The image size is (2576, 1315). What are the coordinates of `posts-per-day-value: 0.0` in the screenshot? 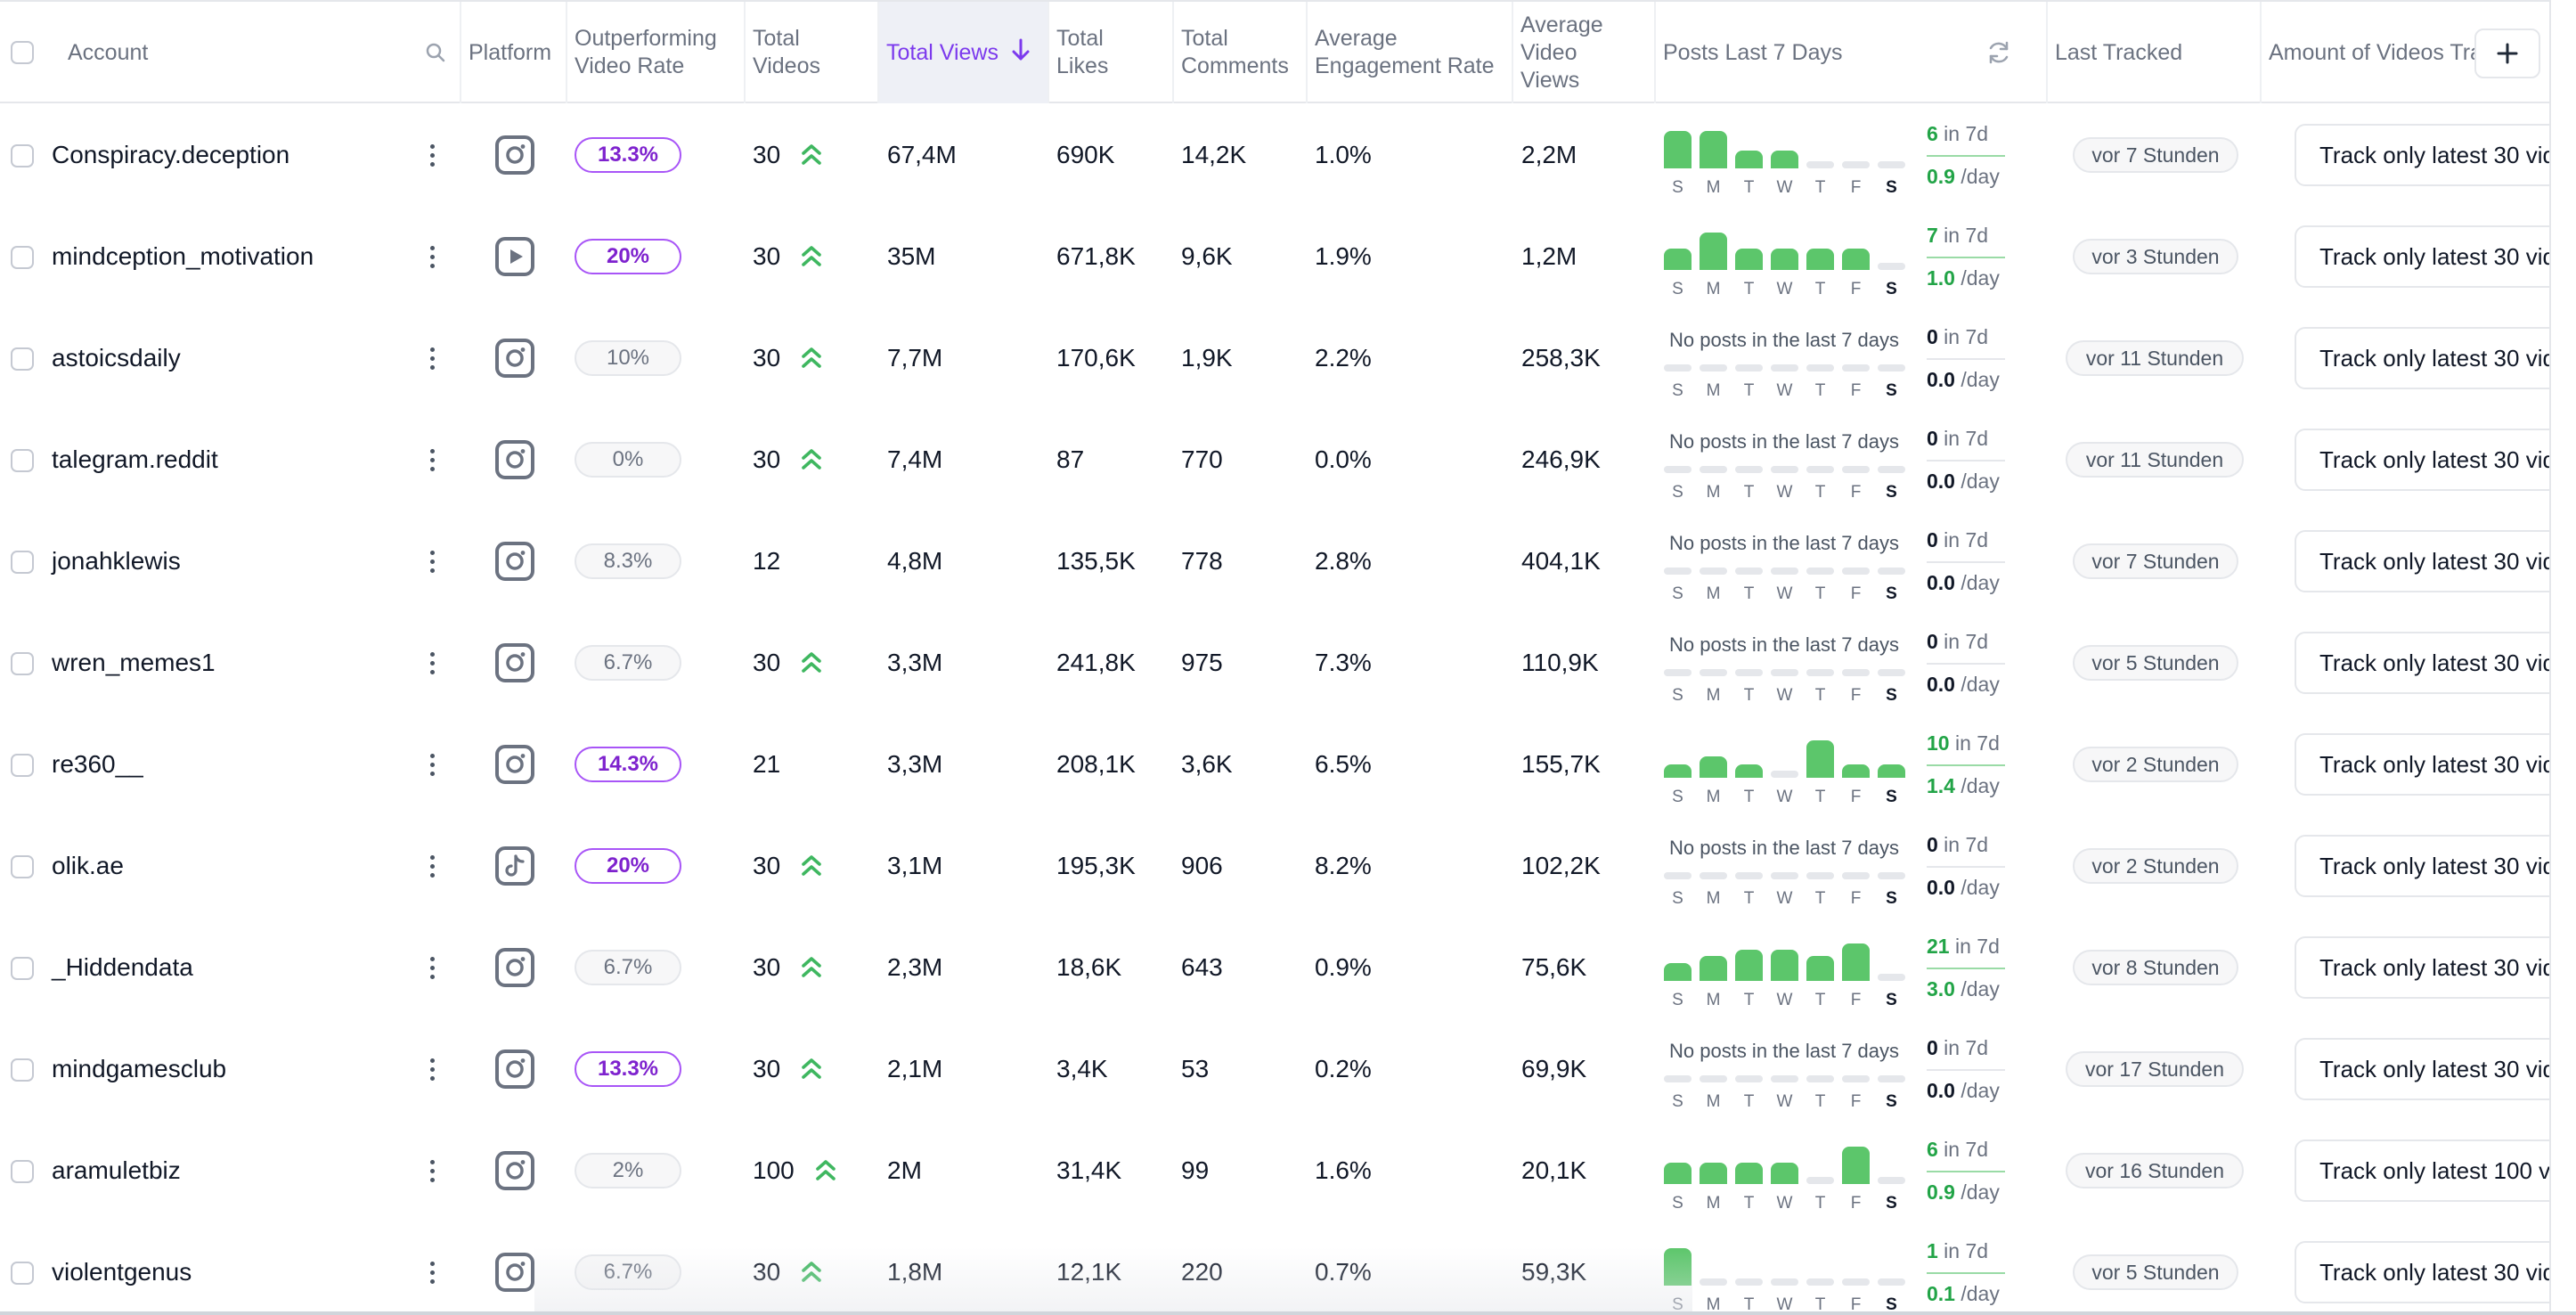 It's located at (1941, 888).